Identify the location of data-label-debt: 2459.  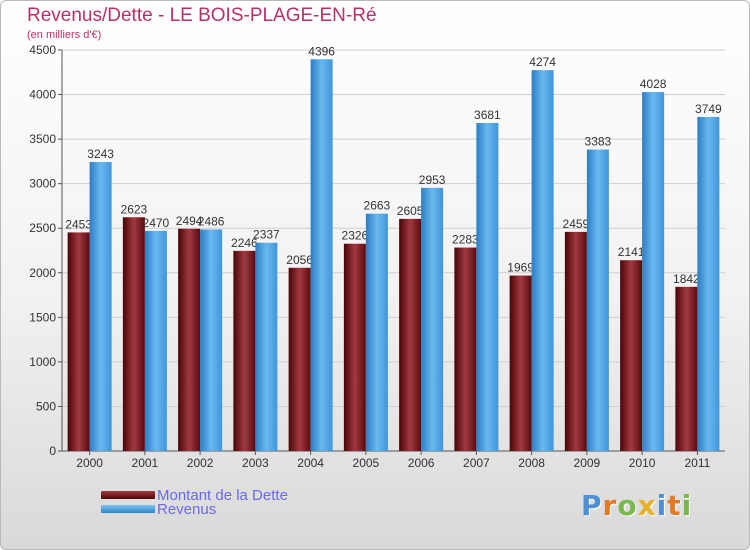
(576, 224).